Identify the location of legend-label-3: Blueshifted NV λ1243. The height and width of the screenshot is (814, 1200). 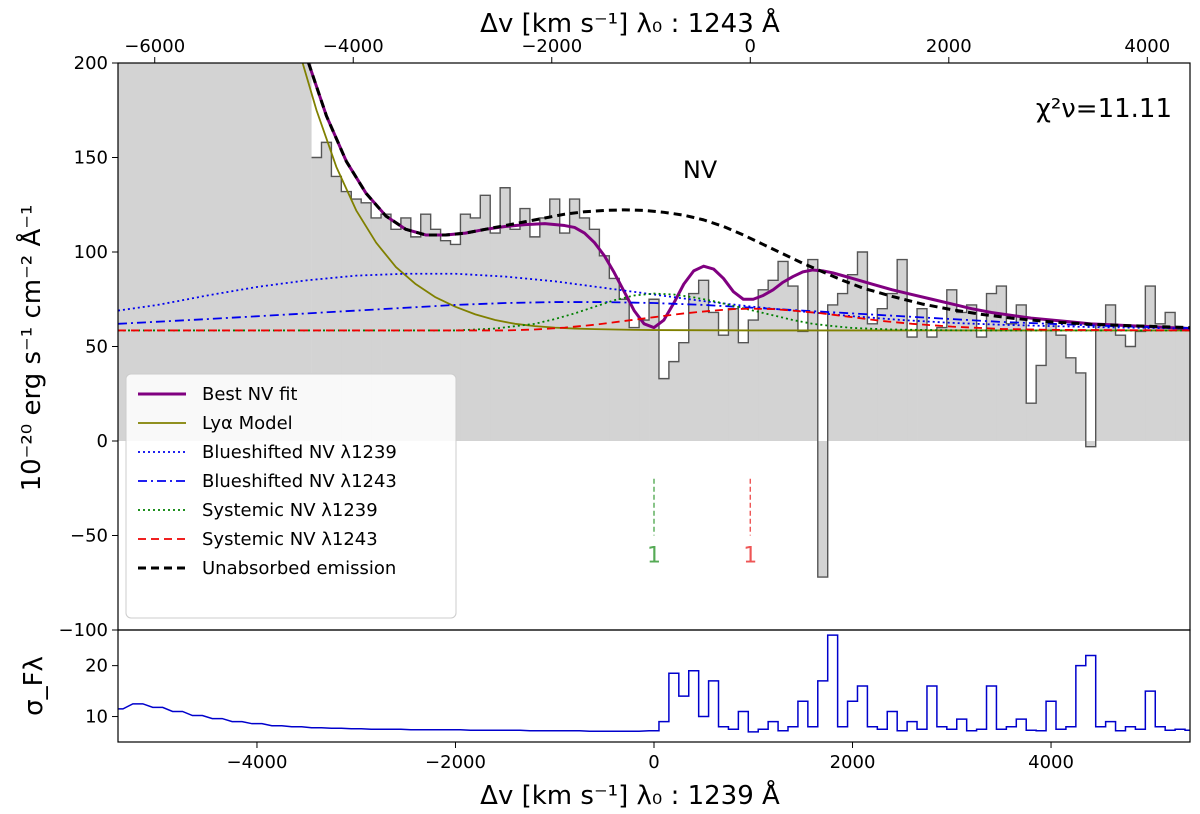
(299, 481).